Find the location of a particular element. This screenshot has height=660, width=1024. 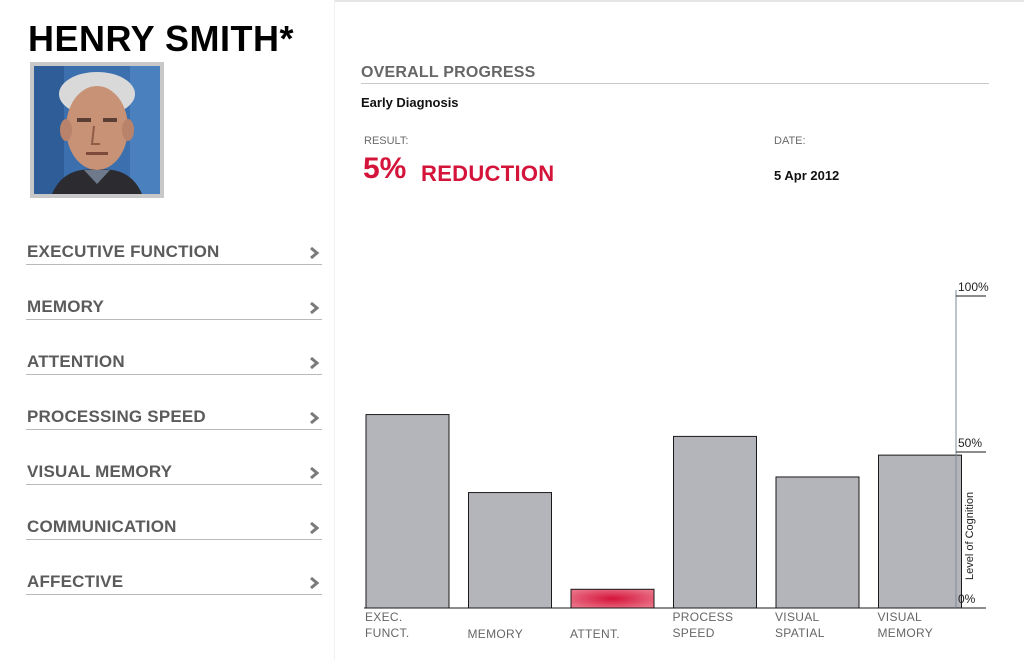

result-value: 5% is located at coordinates (385, 168).